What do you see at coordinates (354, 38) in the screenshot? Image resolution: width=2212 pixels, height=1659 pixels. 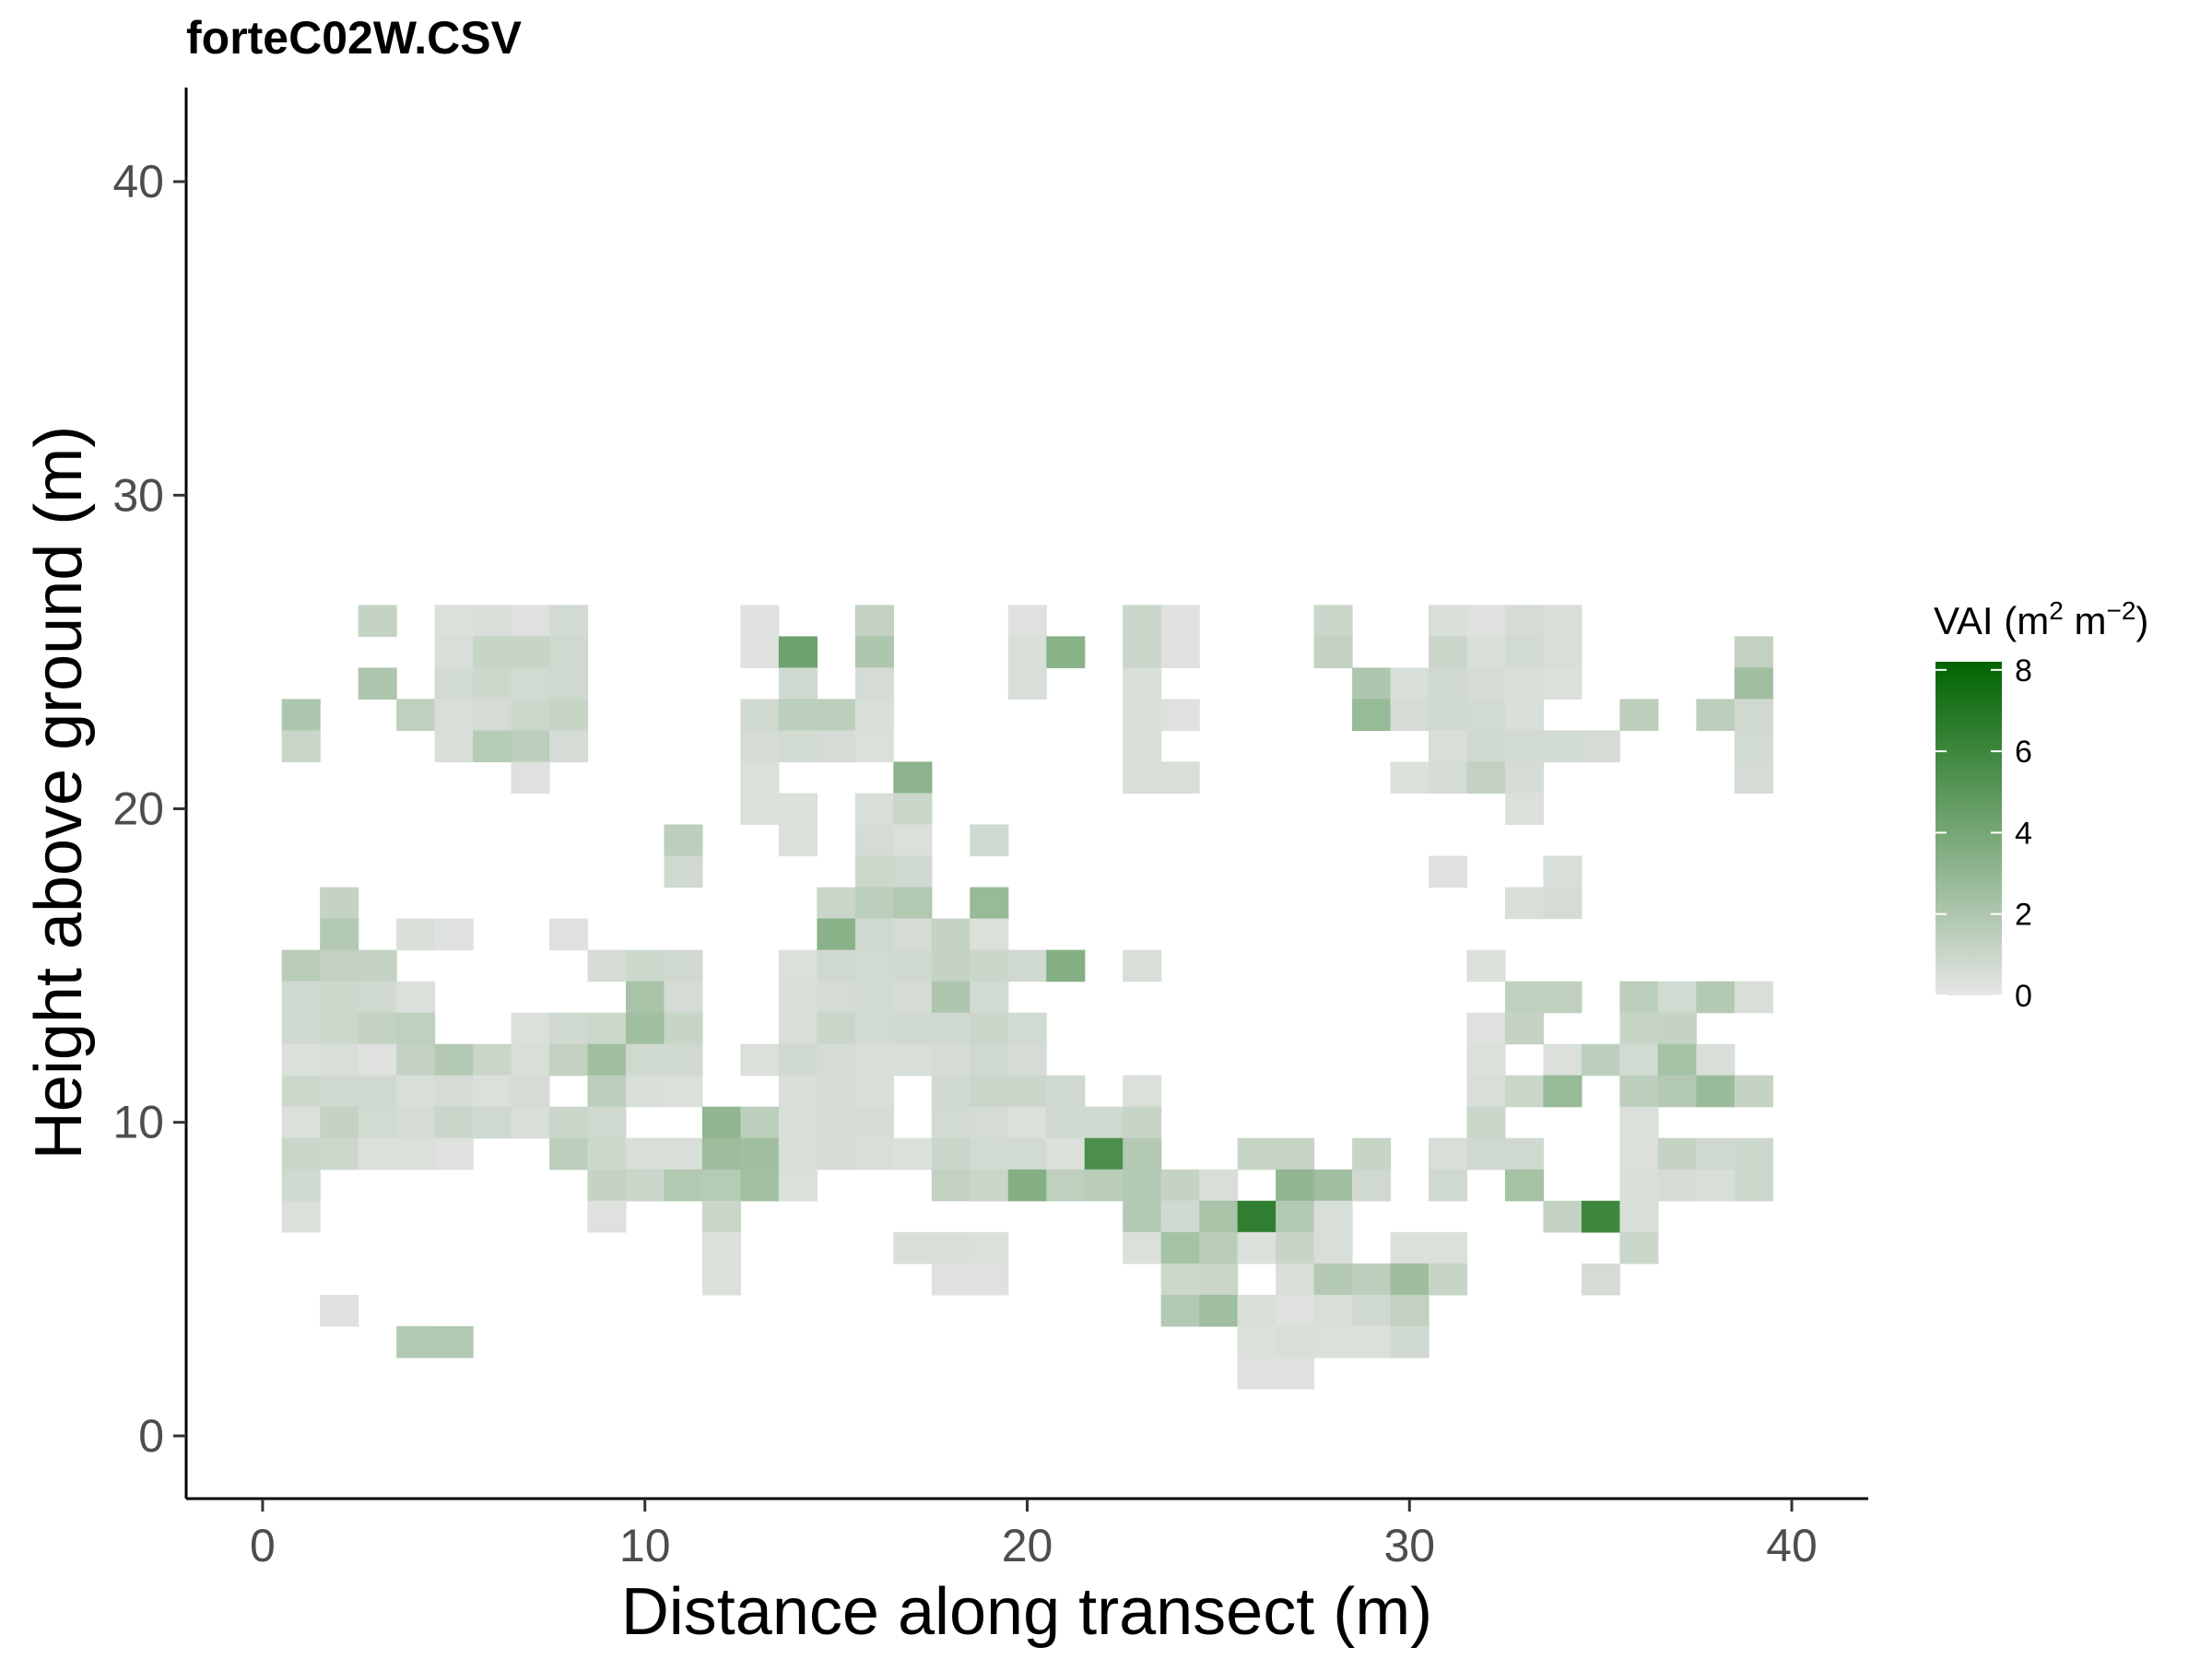 I see `chart-title: forteC02W.CSV` at bounding box center [354, 38].